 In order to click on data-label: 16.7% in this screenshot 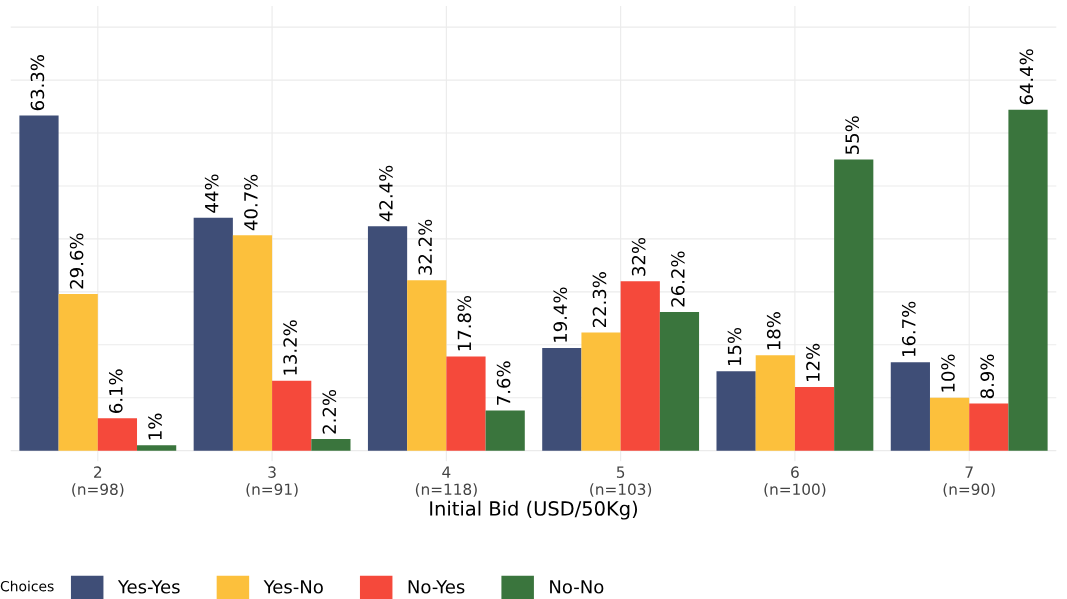, I will do `click(908, 329)`.